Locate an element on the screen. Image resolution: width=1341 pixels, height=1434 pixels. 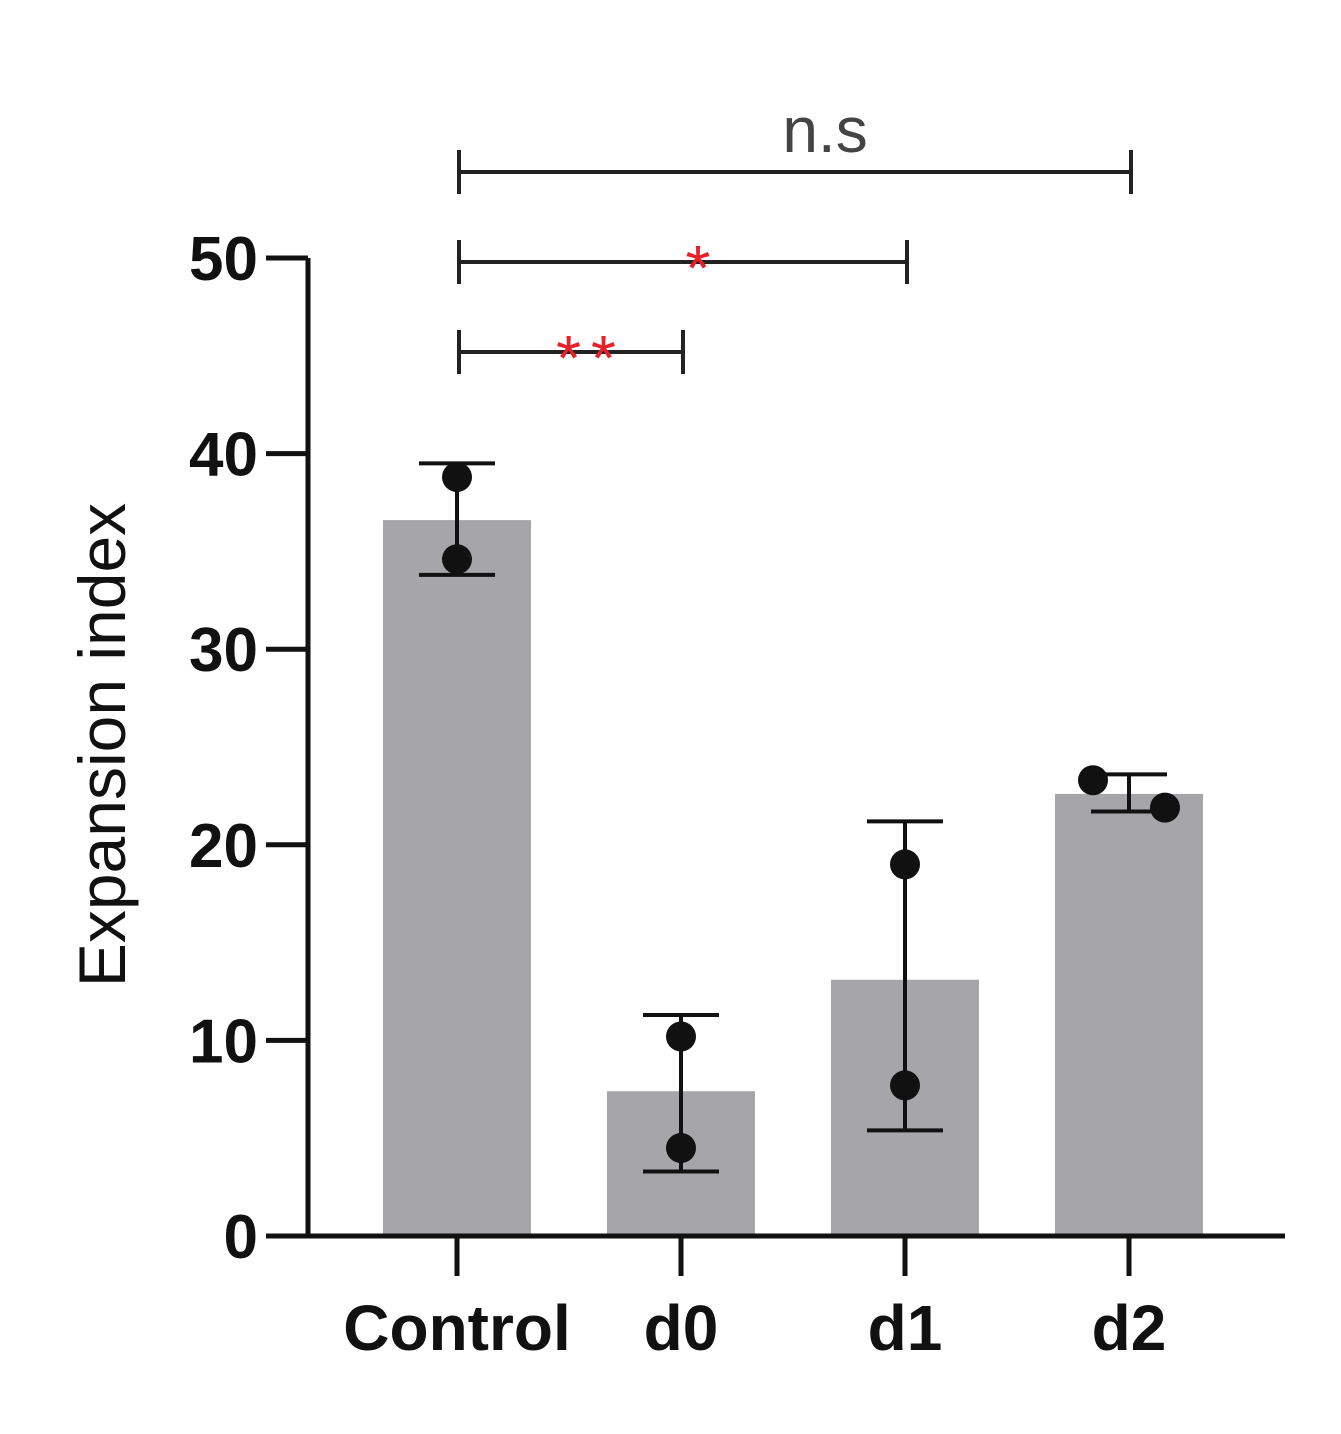
sig-control-d1-label: * is located at coordinates (703, 268).